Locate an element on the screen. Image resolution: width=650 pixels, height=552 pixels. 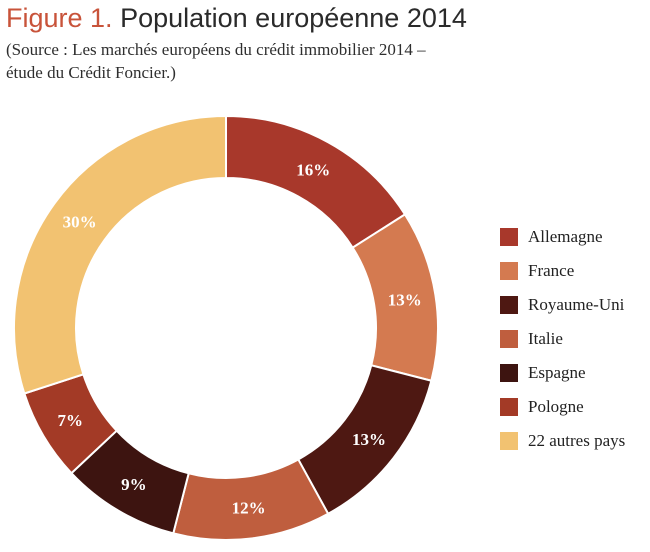
legend-item-5: Pologne is located at coordinates (562, 407).